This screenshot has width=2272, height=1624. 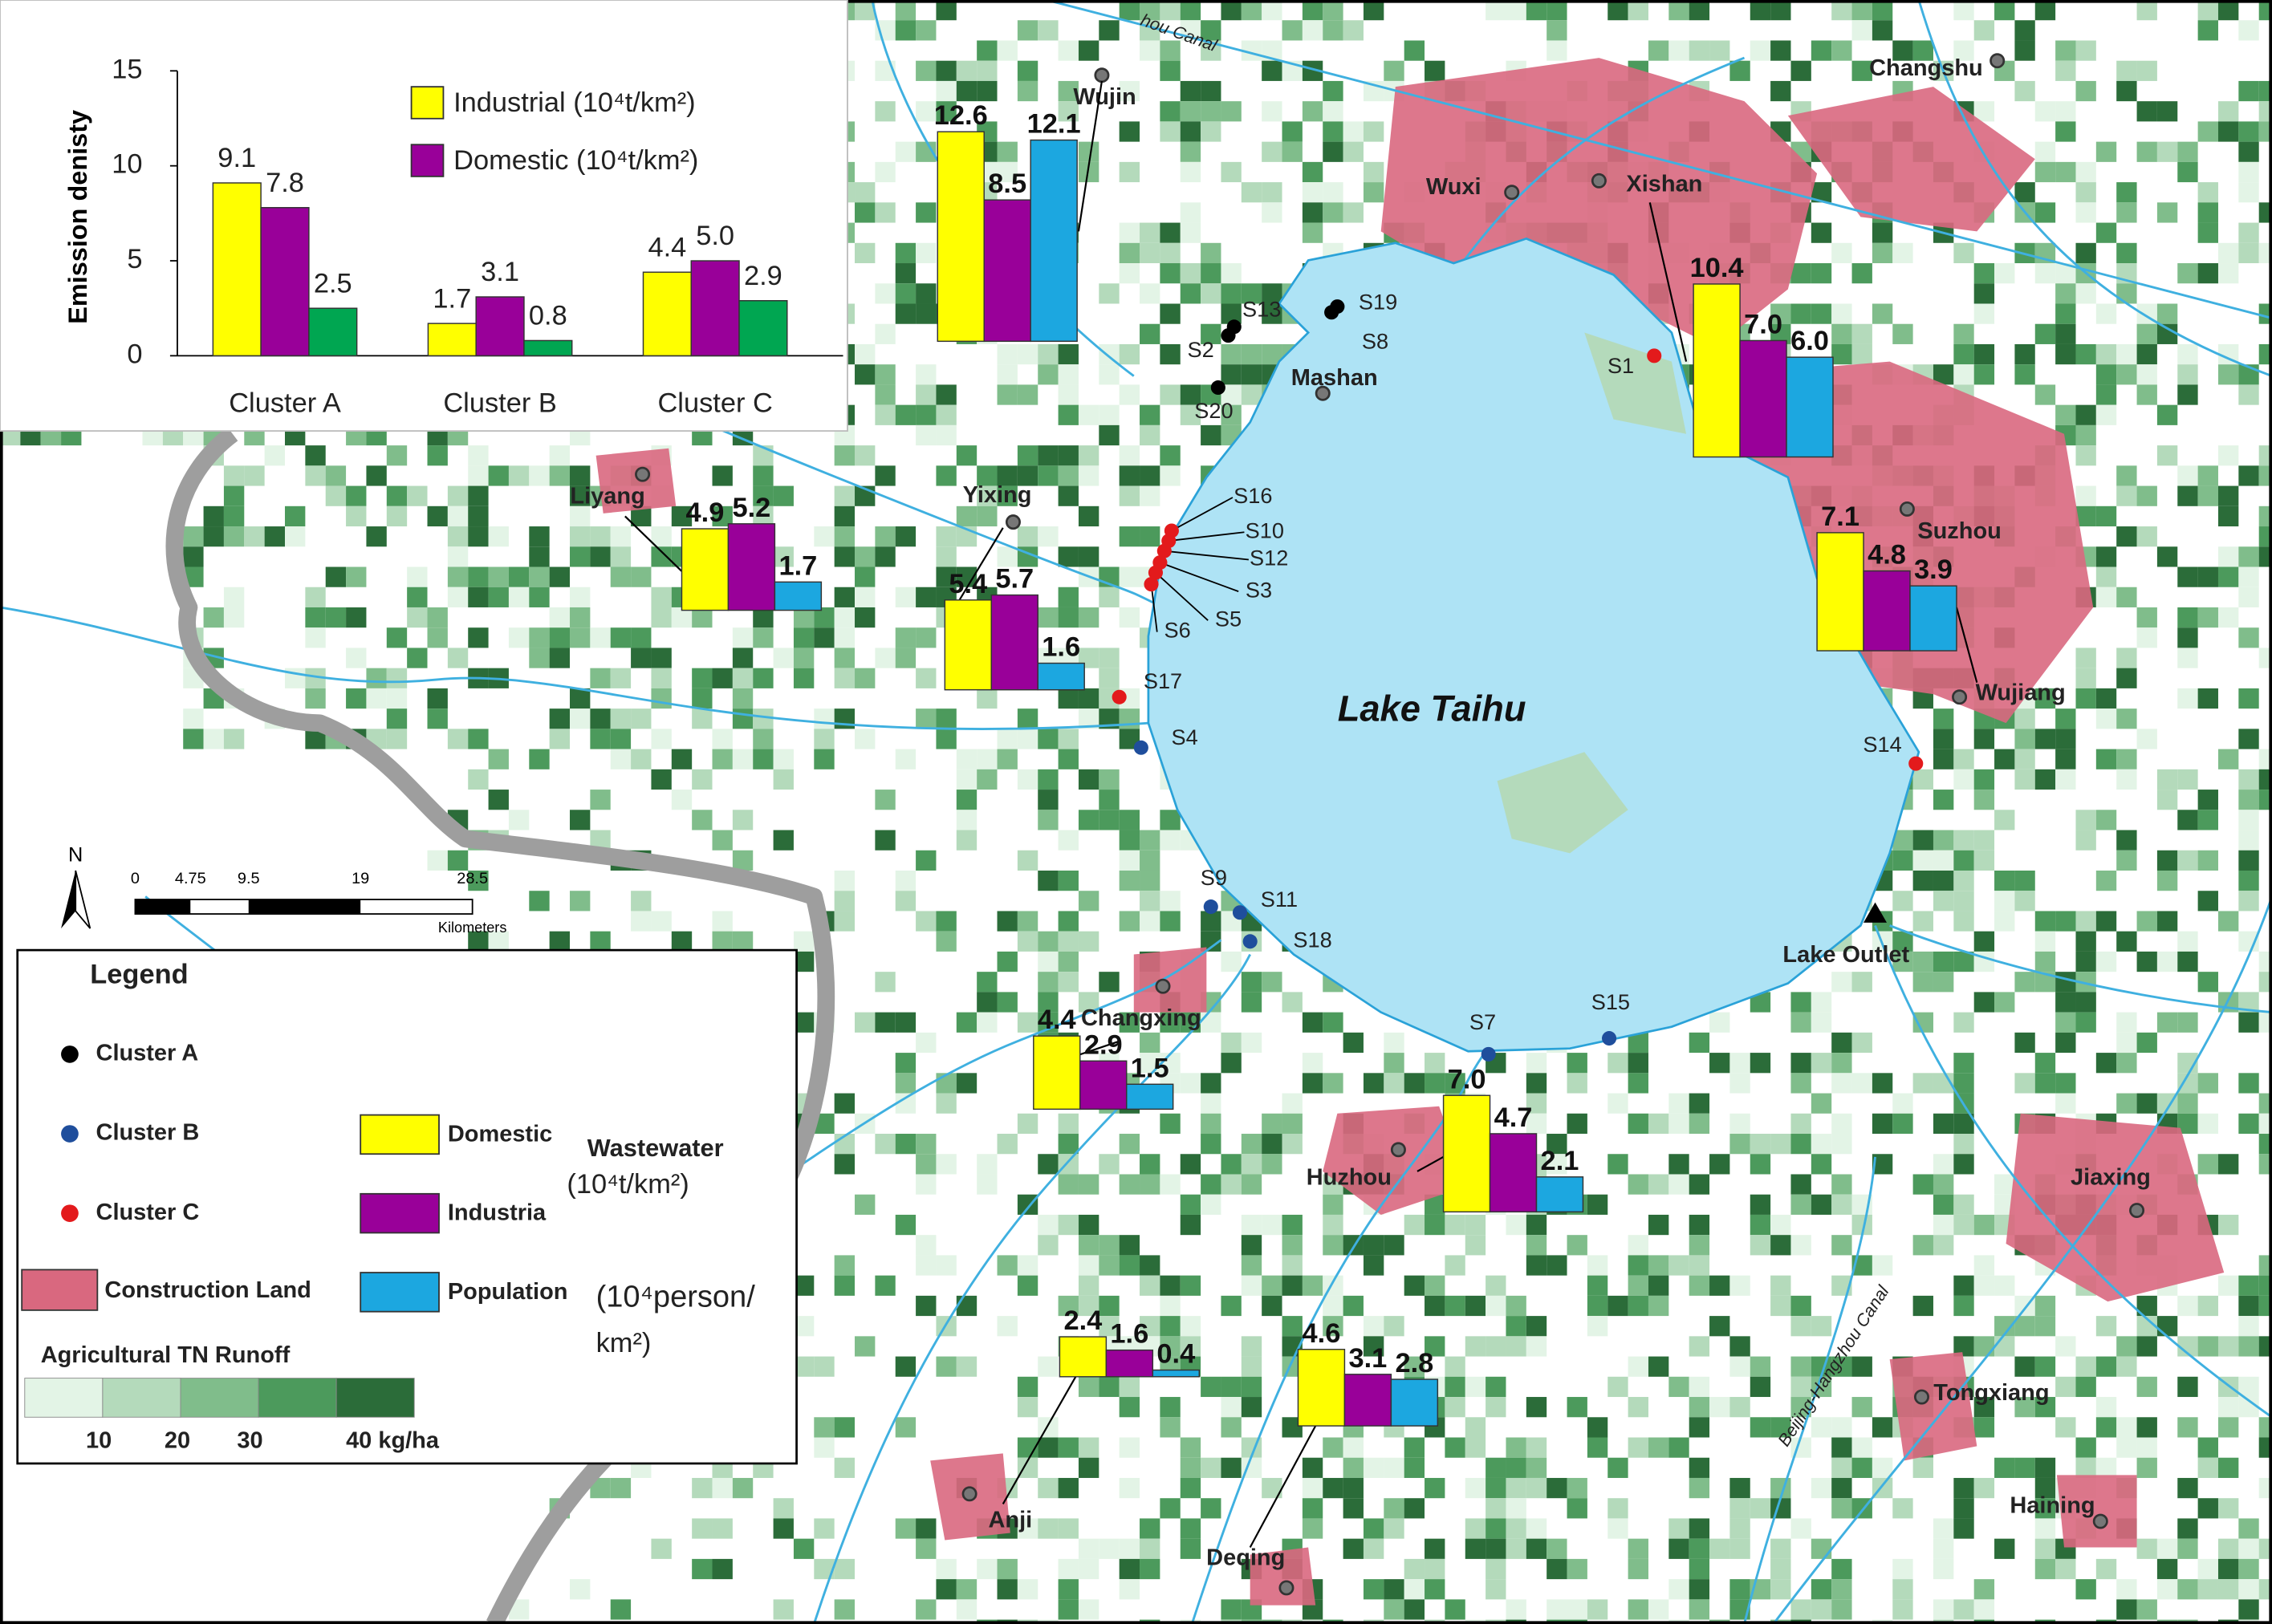 What do you see at coordinates (1163, 680) in the screenshot?
I see `site-label: S17` at bounding box center [1163, 680].